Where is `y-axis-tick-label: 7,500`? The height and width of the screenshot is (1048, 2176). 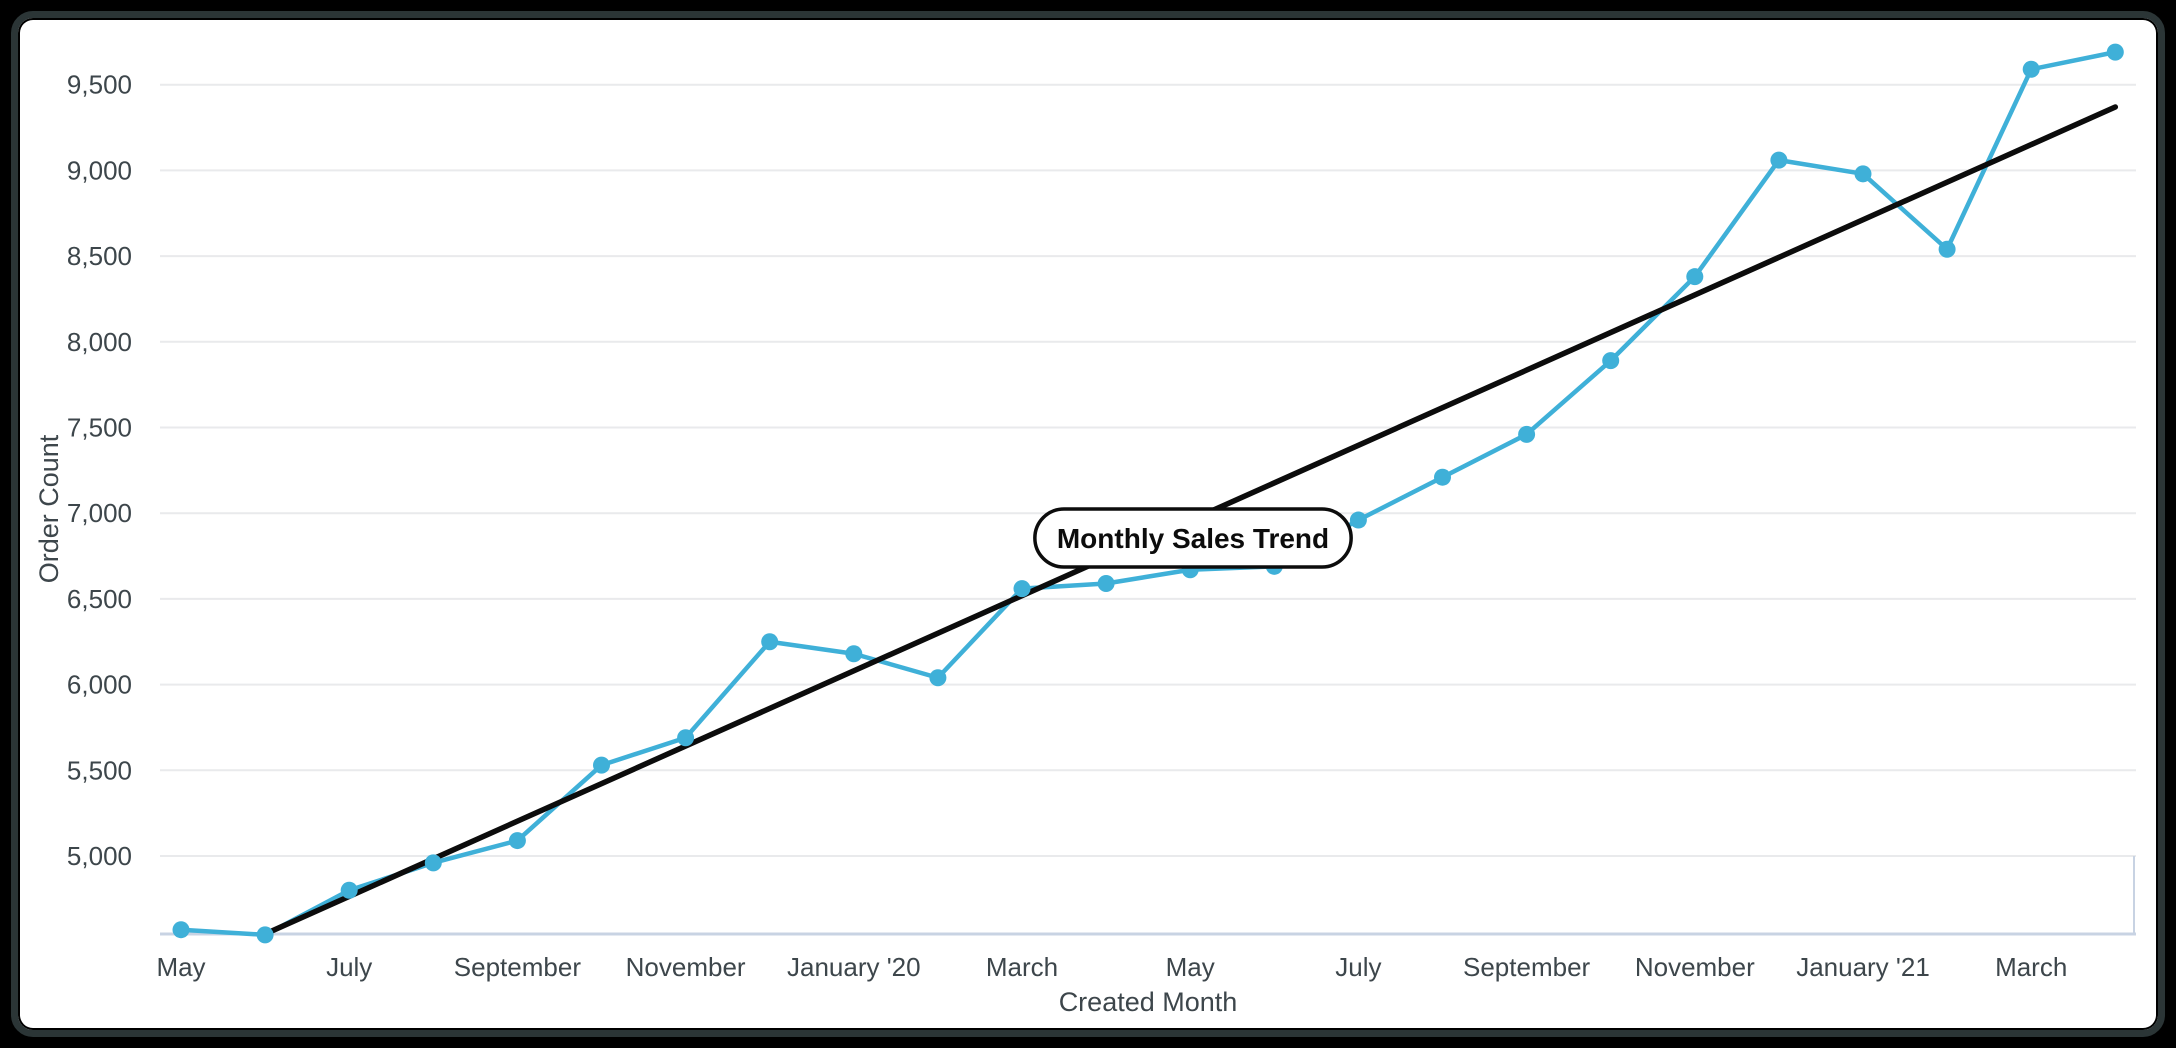
y-axis-tick-label: 7,500 is located at coordinates (99, 428).